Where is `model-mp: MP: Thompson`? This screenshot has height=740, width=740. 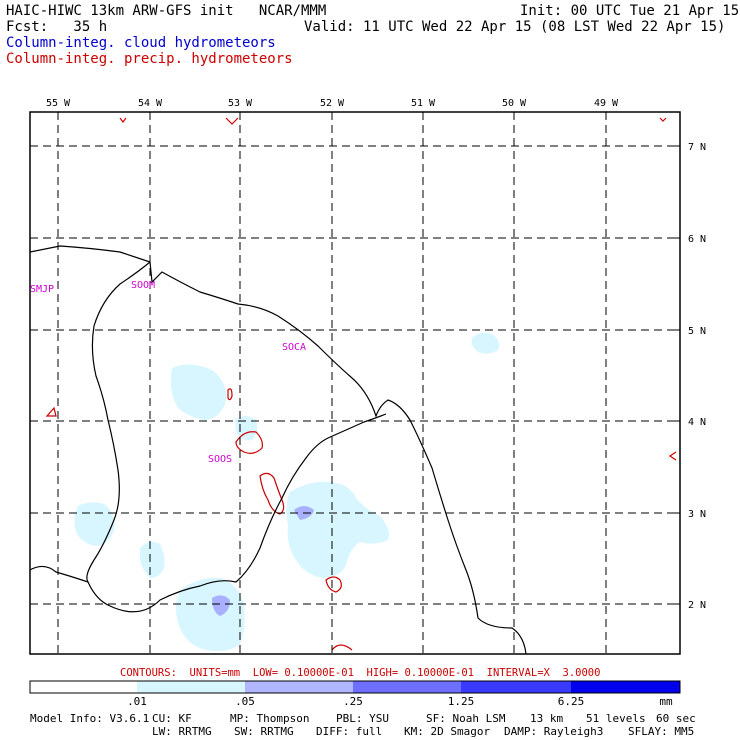
model-mp: MP: Thompson is located at coordinates (270, 718).